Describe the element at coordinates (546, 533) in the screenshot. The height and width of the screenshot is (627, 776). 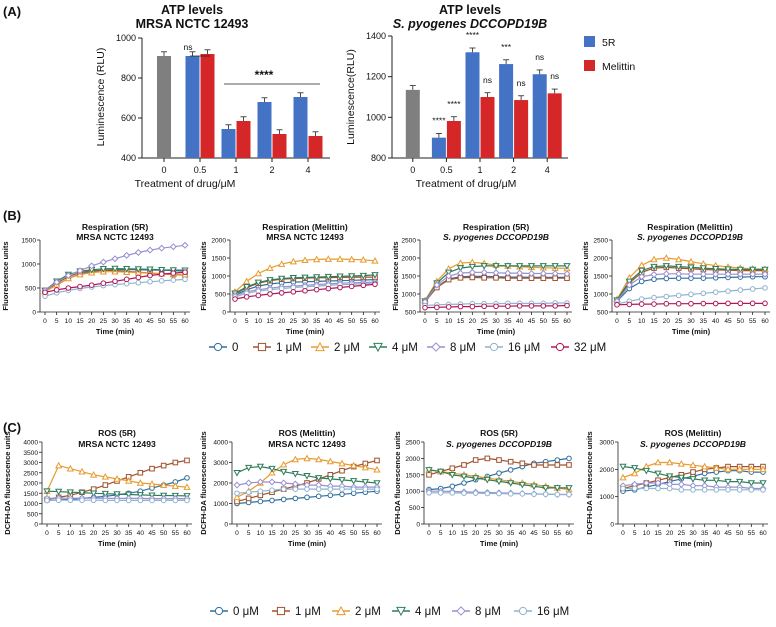
I see `x-tick-label: 50` at that location.